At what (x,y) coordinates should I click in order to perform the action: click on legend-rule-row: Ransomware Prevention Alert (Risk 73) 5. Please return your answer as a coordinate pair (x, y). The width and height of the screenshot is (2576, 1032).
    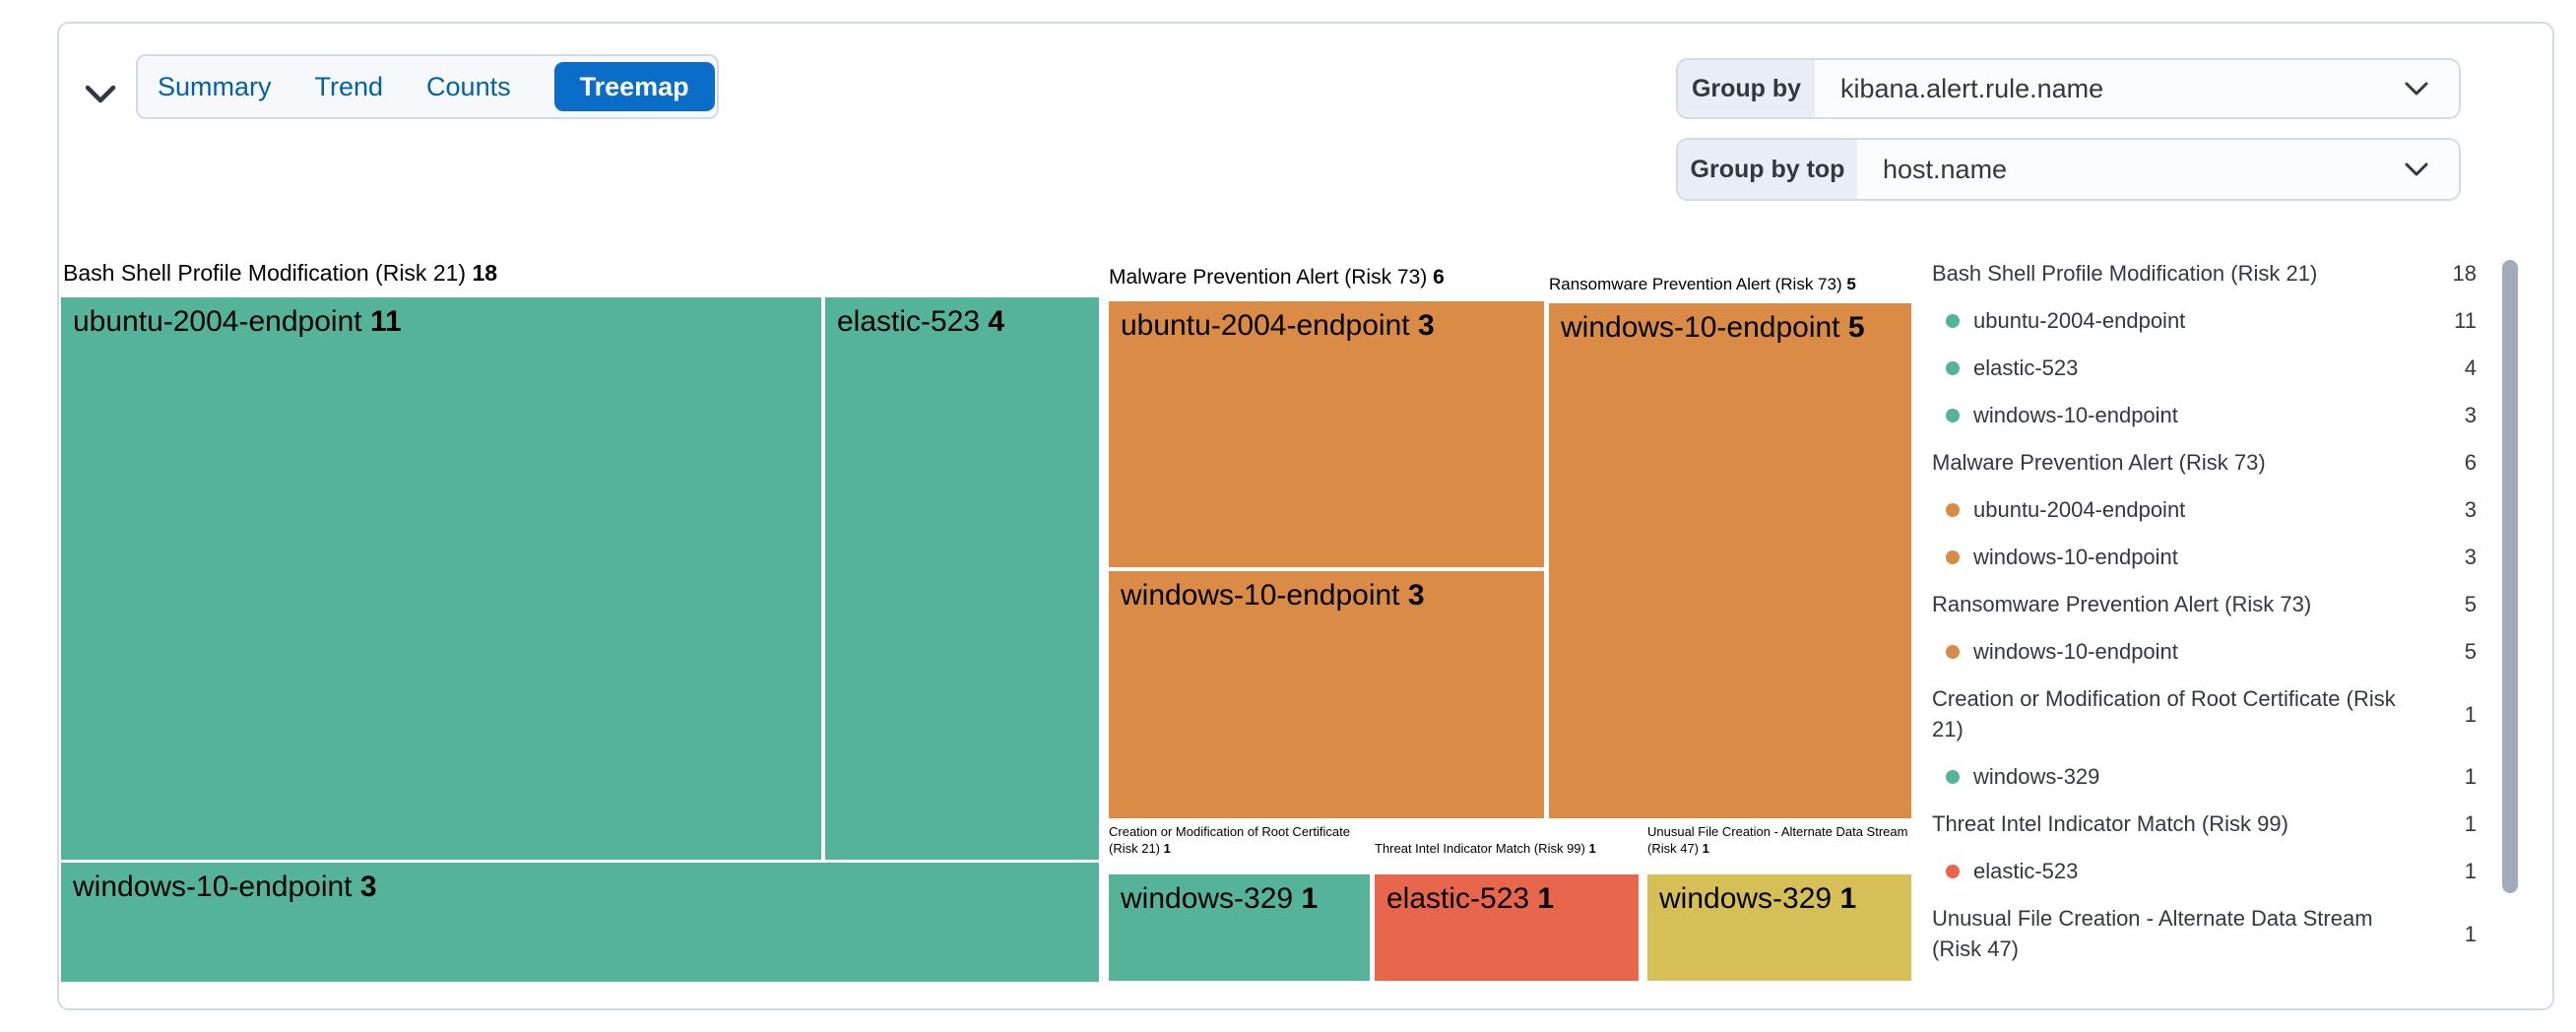
    Looking at the image, I should click on (2204, 604).